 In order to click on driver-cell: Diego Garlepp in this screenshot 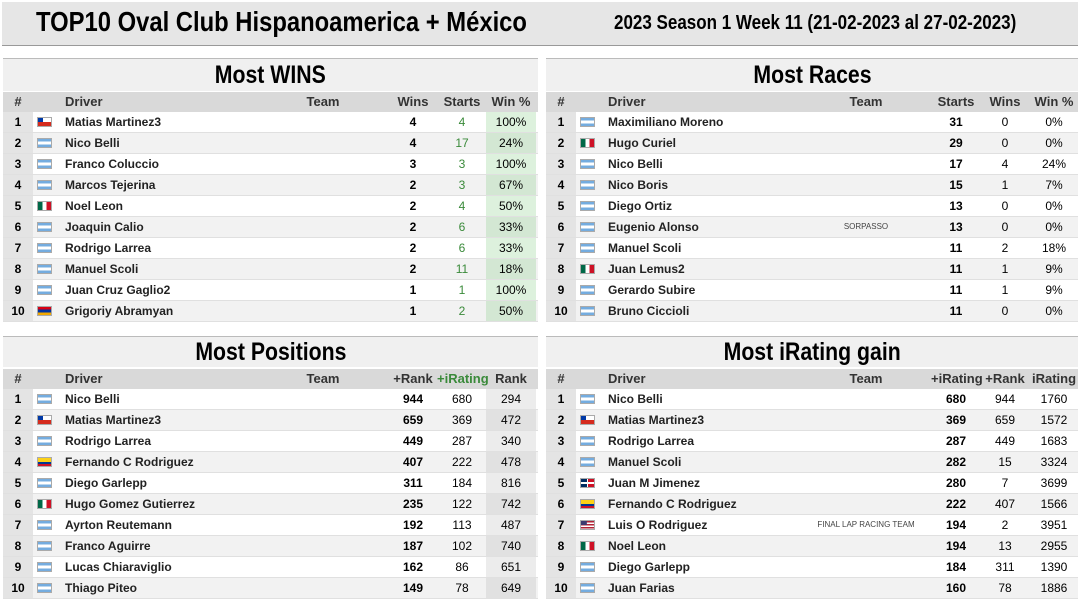, I will do `click(106, 483)`.